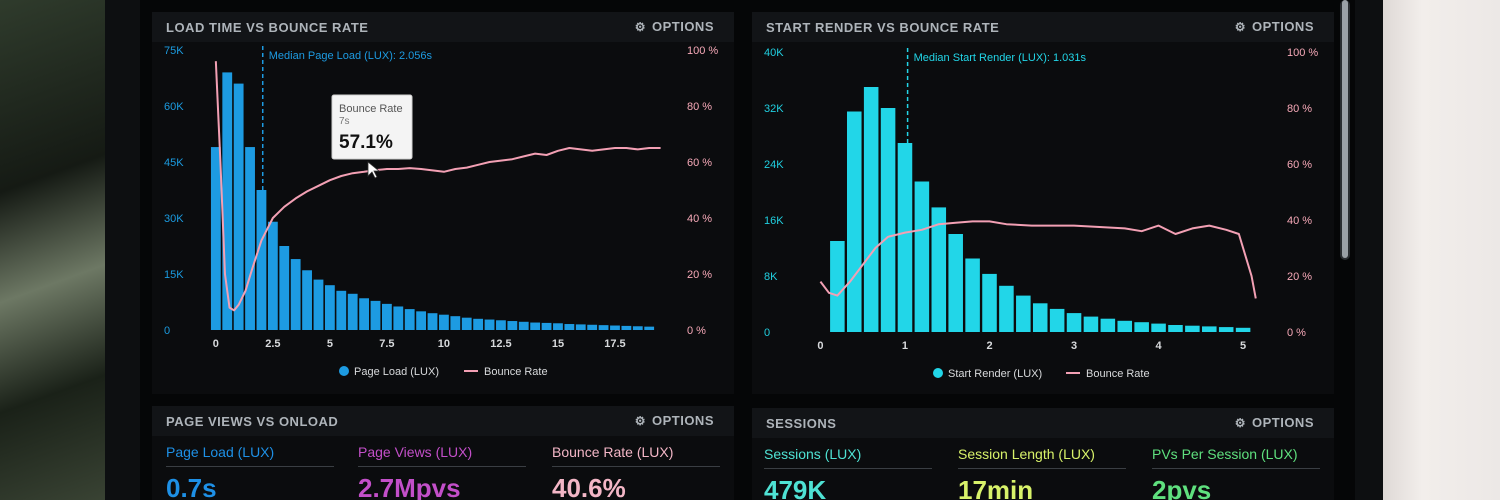 This screenshot has height=500, width=1500. Describe the element at coordinates (1236, 473) in the screenshot. I see `stat-pvs-per-session: PVs Per Session (LUX) 2pvs` at that location.